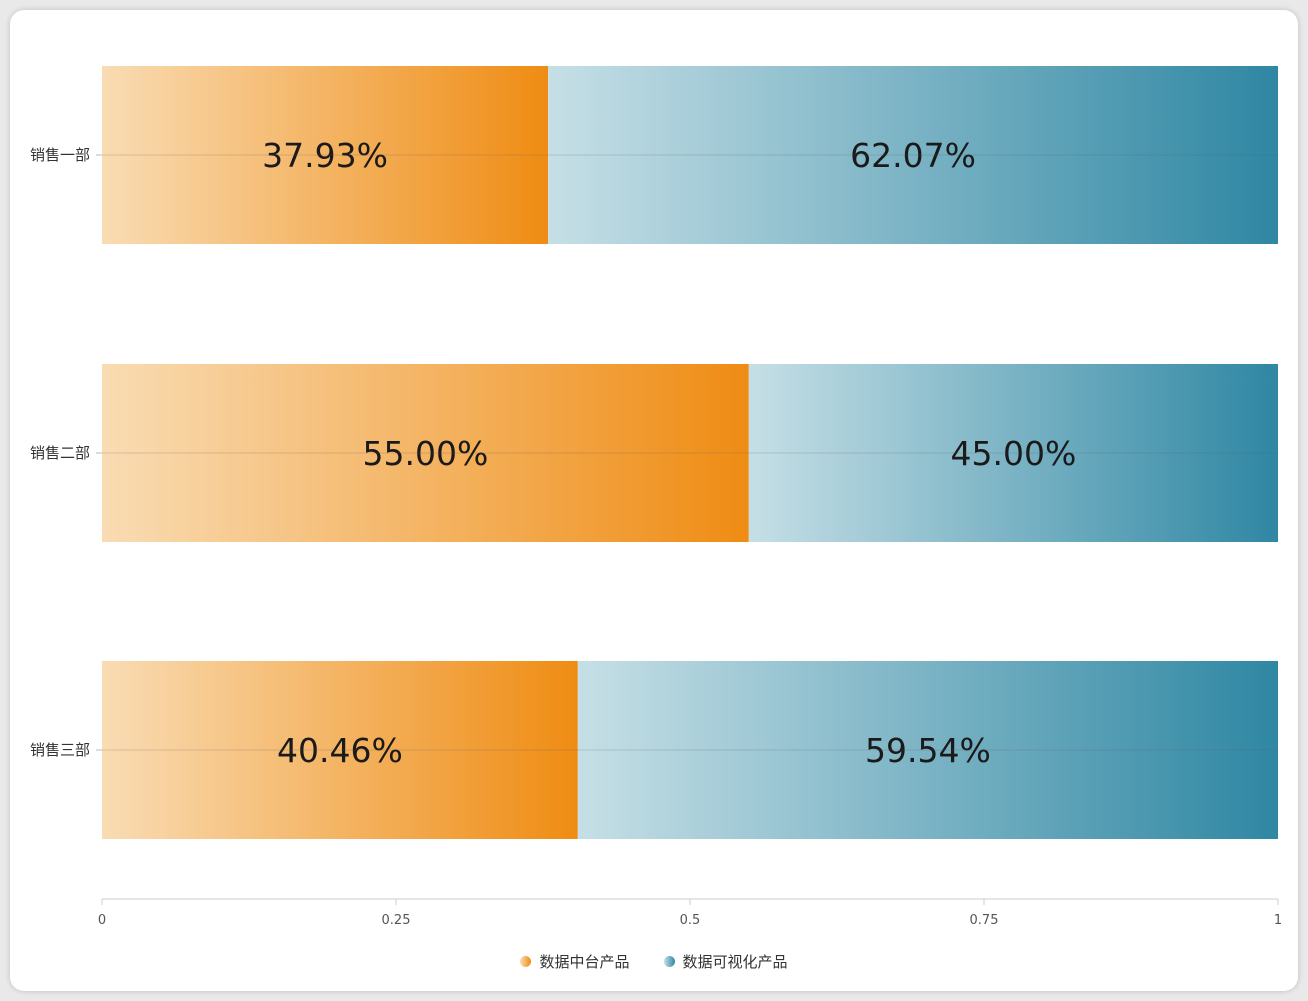 The height and width of the screenshot is (1001, 1308). I want to click on legend-item-series-1: 数据中台产品, so click(575, 961).